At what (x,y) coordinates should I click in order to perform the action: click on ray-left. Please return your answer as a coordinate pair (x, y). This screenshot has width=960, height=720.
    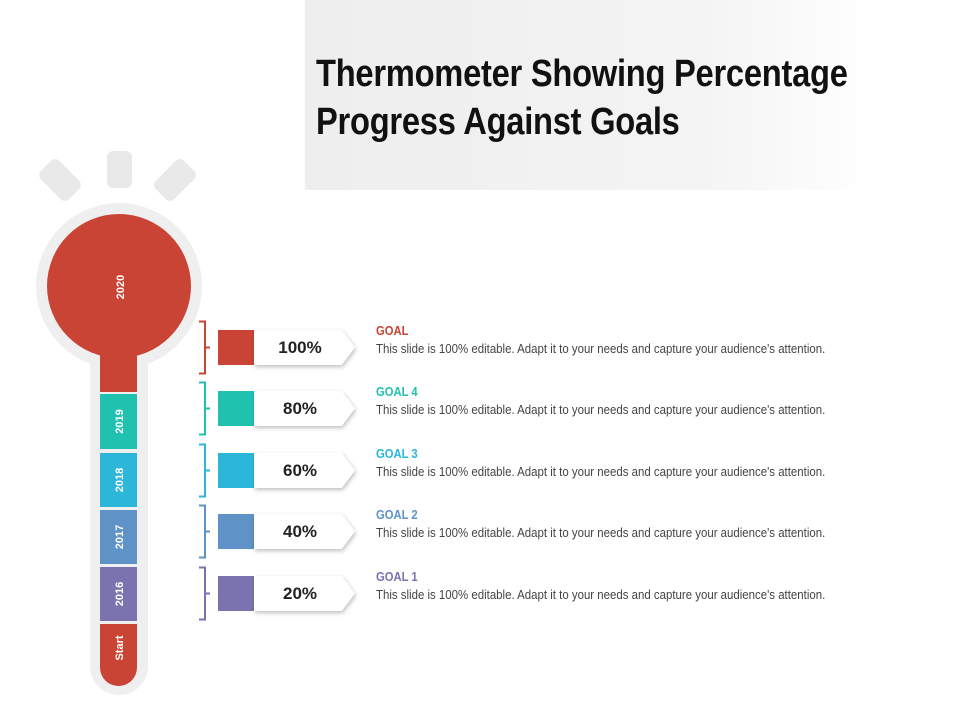
    Looking at the image, I should click on (60, 180).